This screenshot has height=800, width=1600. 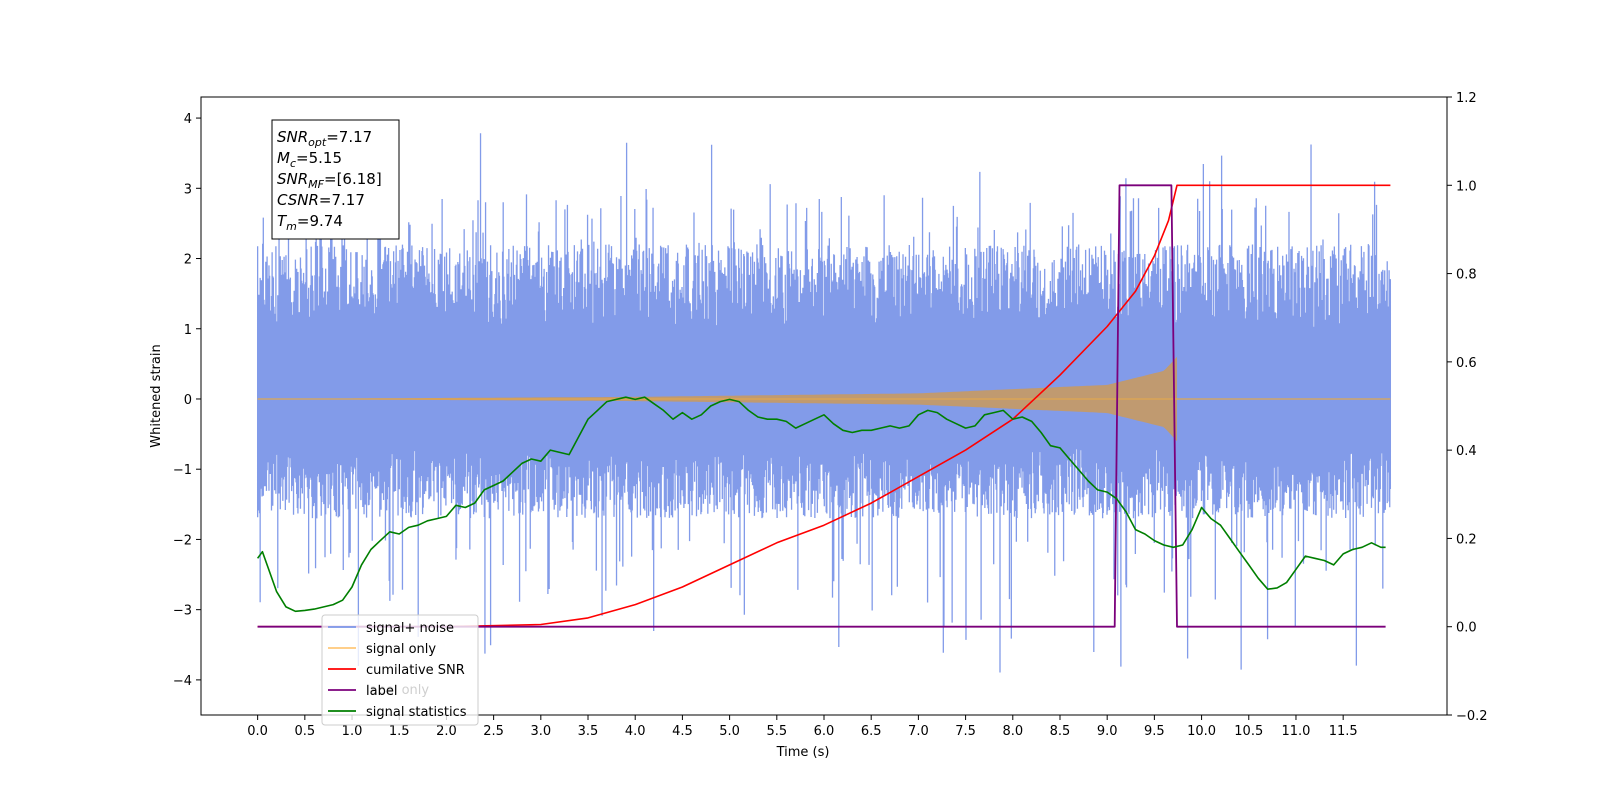 I want to click on annotation-line: Tm=9.74, so click(x=310, y=222).